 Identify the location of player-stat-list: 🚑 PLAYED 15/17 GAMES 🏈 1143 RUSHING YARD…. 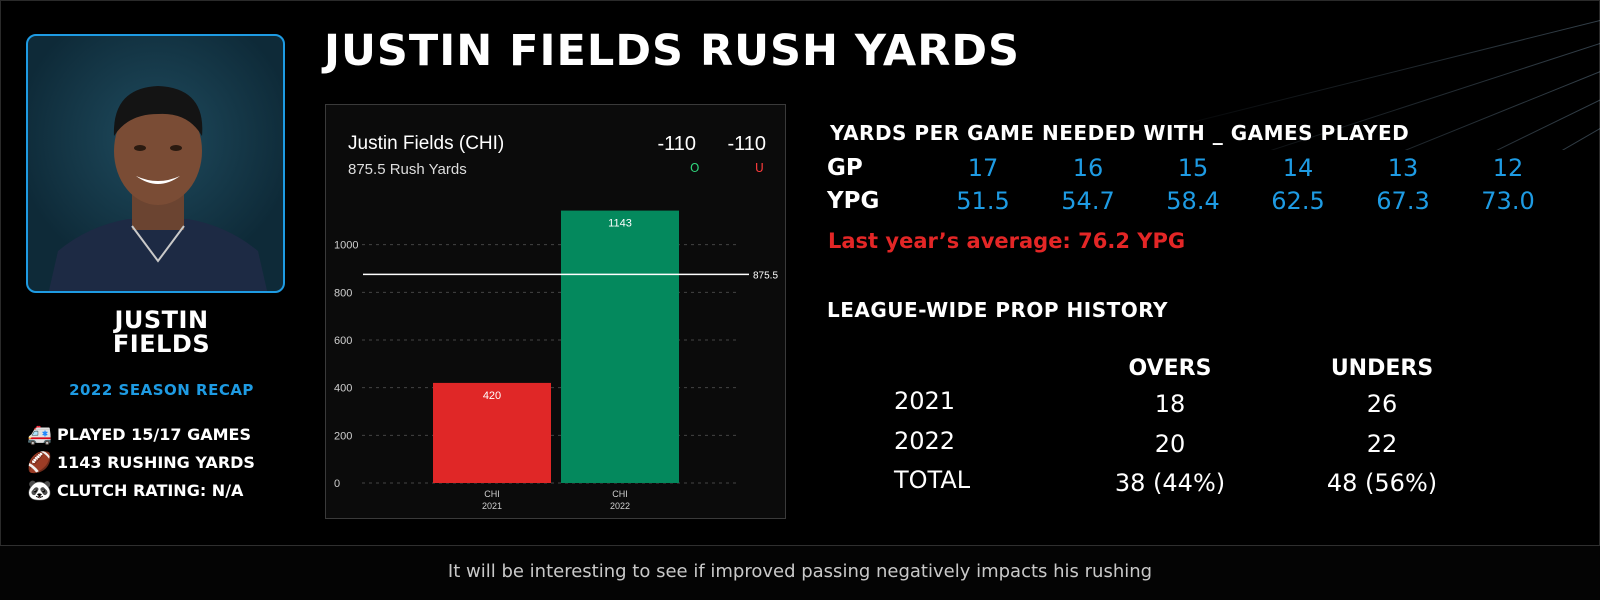
(141, 462).